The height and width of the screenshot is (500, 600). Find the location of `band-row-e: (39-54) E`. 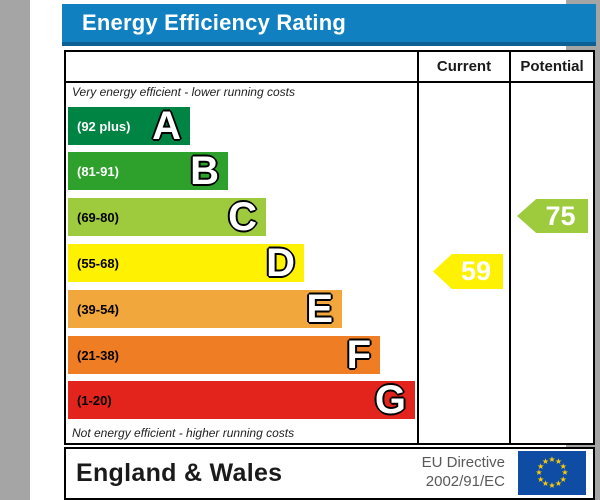

band-row-e: (39-54) E is located at coordinates (205, 309).